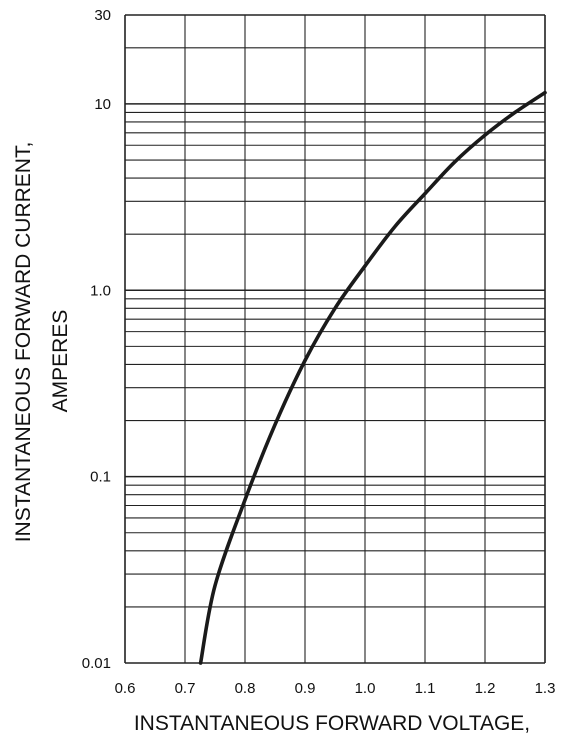 This screenshot has width=565, height=753. What do you see at coordinates (102, 15) in the screenshot?
I see `y-tick-label: 30` at bounding box center [102, 15].